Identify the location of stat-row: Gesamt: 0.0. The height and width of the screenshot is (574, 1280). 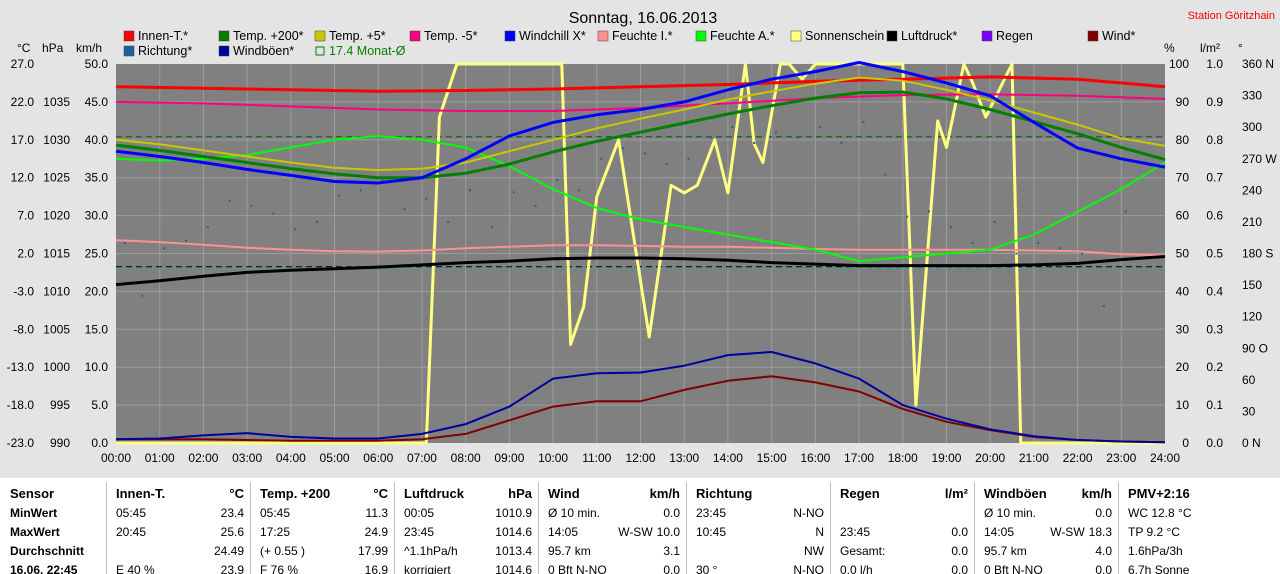
(904, 551).